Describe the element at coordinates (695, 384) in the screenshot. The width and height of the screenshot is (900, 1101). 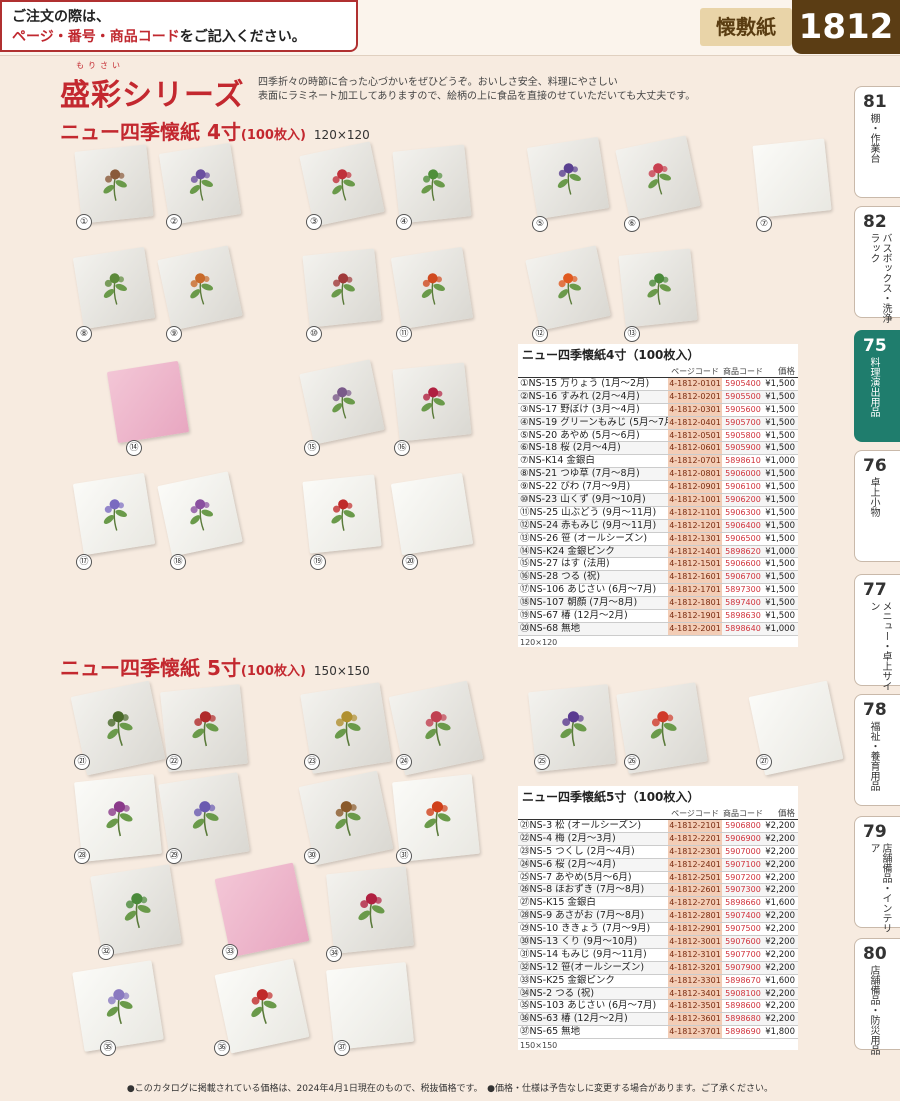
I see `page-code: 4-1812-0101` at that location.